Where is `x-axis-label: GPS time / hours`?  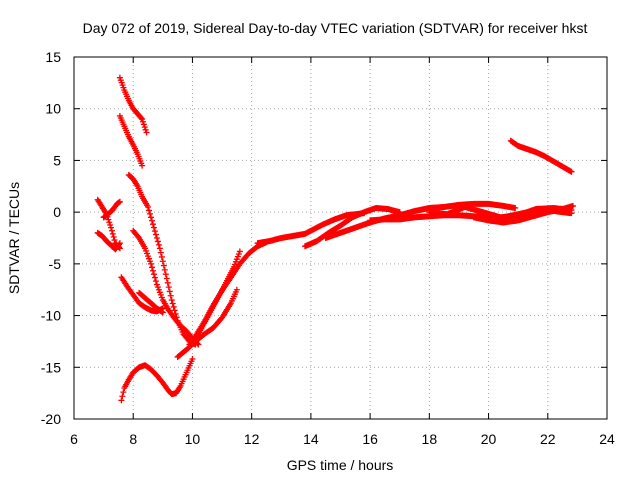
x-axis-label: GPS time / hours is located at coordinates (340, 465).